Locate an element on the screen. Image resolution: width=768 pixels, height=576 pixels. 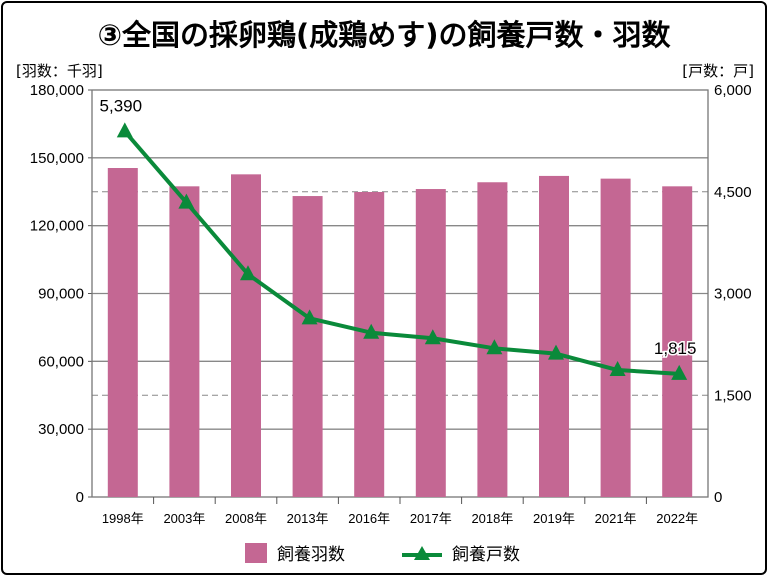
legend-line: 飼養戸数 is located at coordinates (460, 552).